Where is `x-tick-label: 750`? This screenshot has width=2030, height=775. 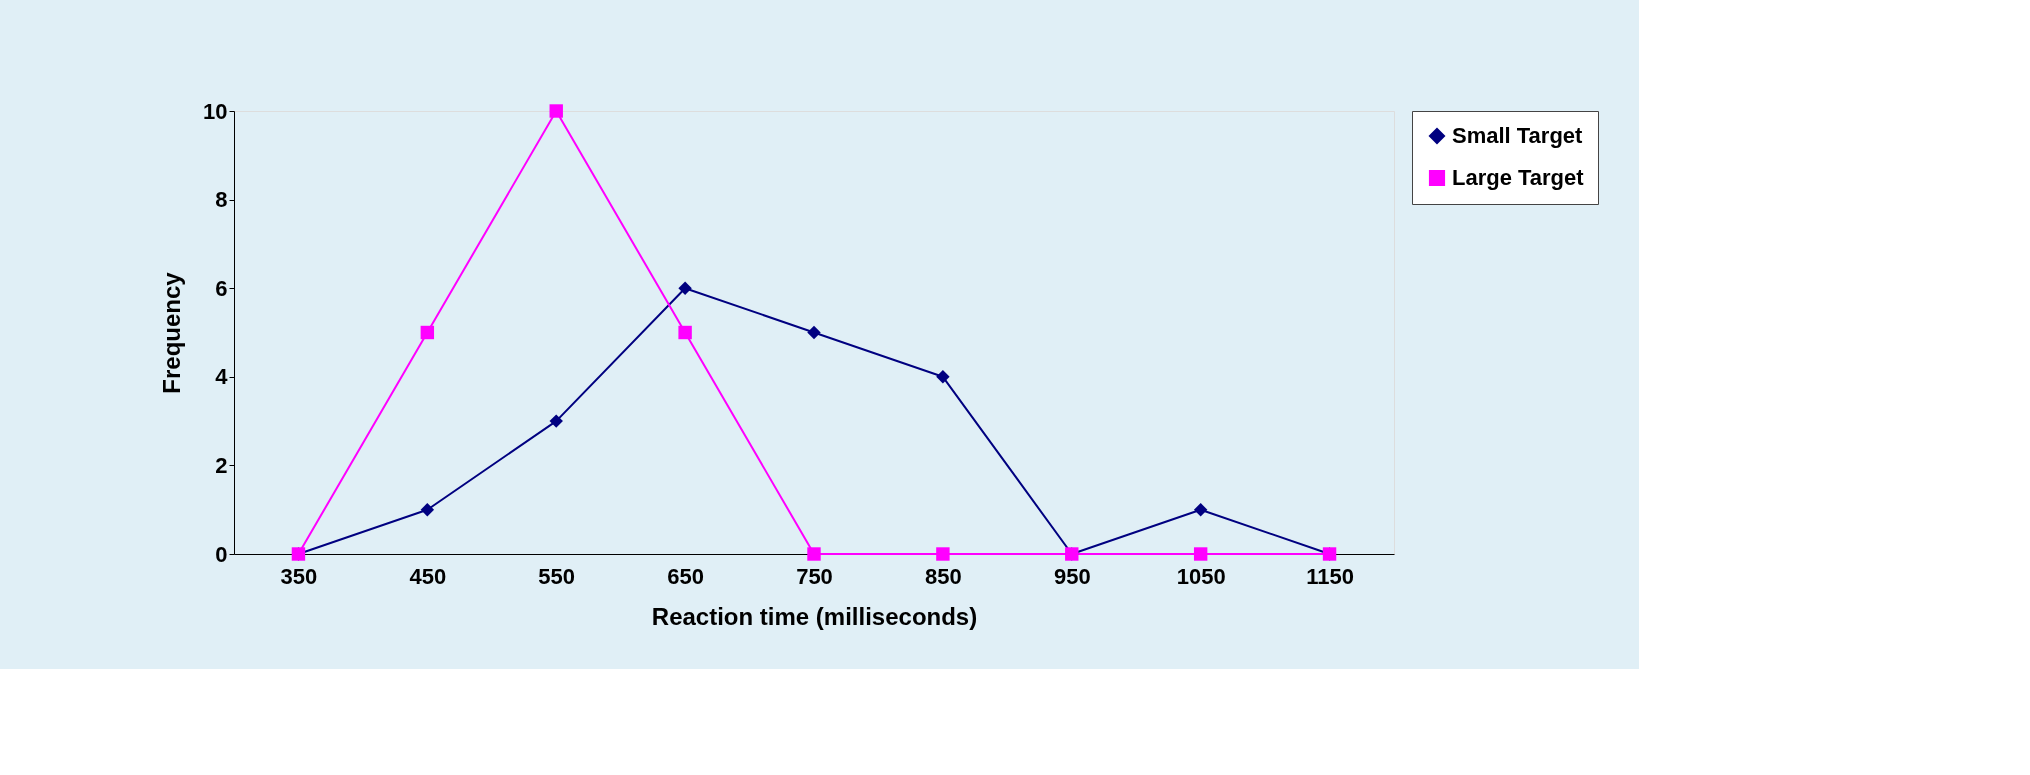 x-tick-label: 750 is located at coordinates (814, 576).